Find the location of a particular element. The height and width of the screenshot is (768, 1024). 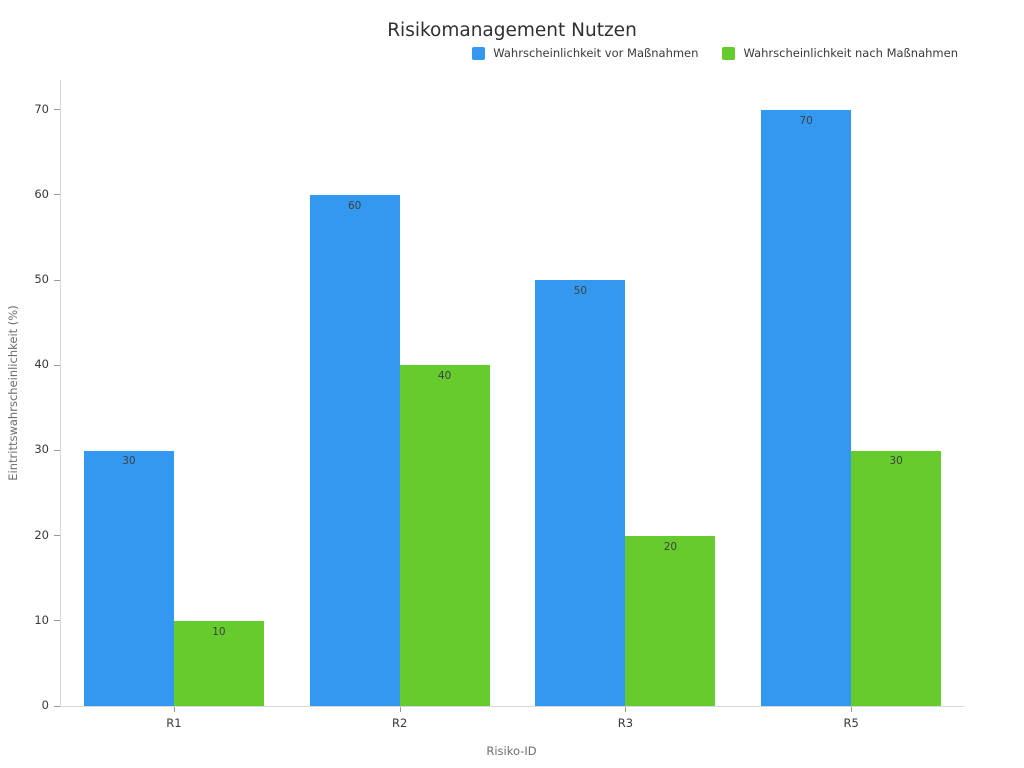

legend-swatch-green is located at coordinates (729, 53).